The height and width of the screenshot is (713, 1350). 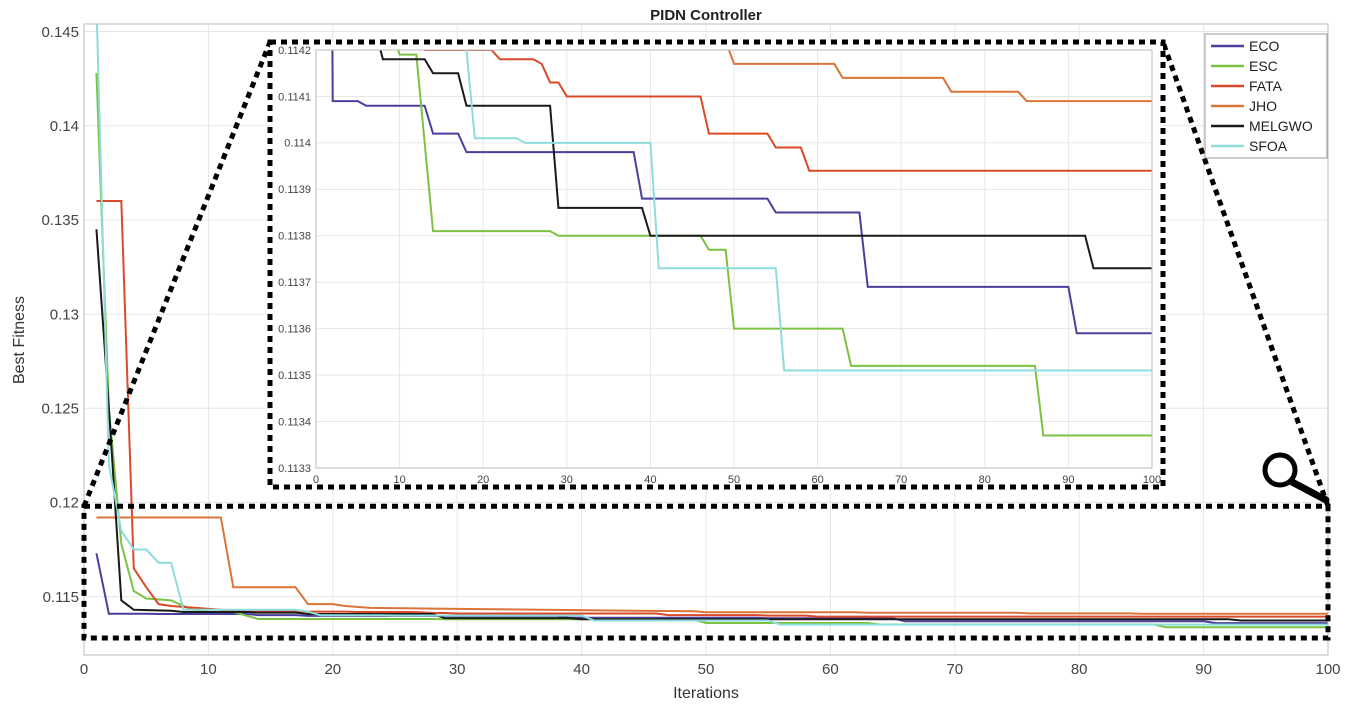 What do you see at coordinates (939, 76) in the screenshot?
I see `inset-series-line-jho` at bounding box center [939, 76].